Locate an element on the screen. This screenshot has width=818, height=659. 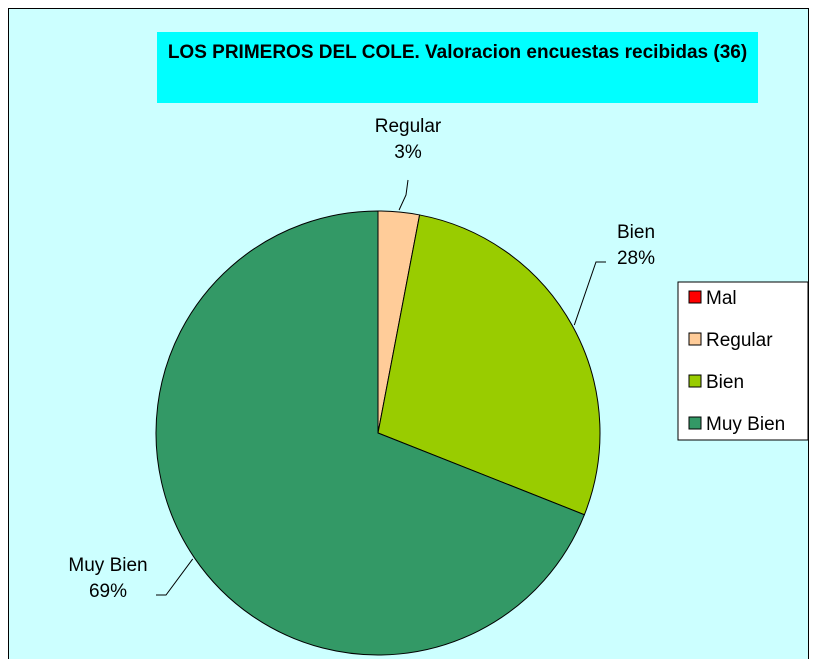
legend-label: Bien is located at coordinates (725, 382).